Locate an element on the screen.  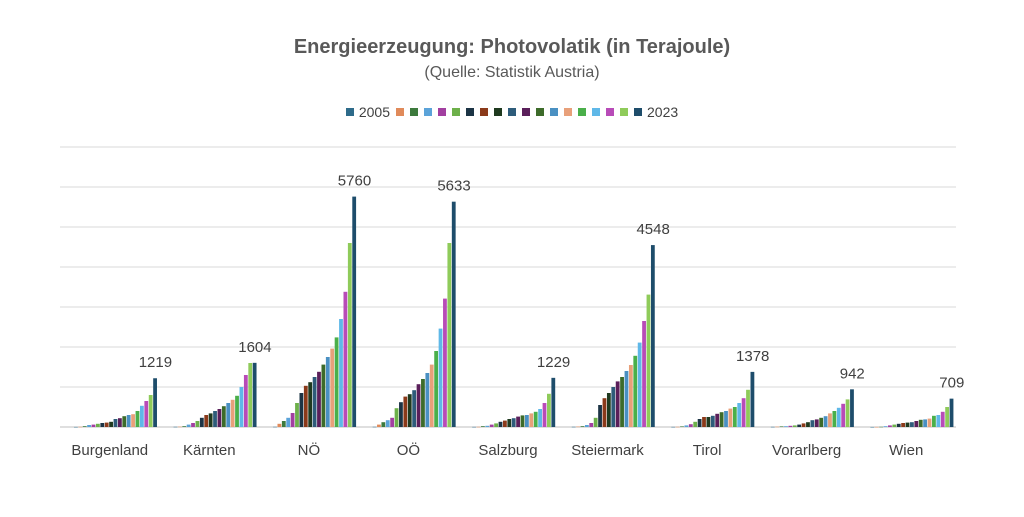
x-tick-label: Salzburg is located at coordinates (507, 450).